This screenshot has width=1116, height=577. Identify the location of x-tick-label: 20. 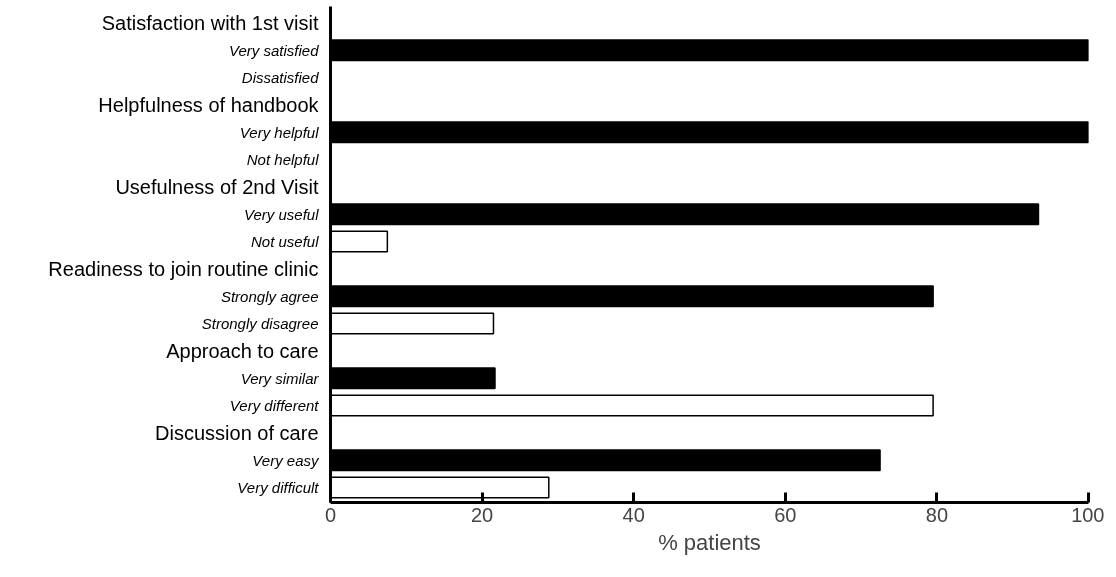
(482, 514).